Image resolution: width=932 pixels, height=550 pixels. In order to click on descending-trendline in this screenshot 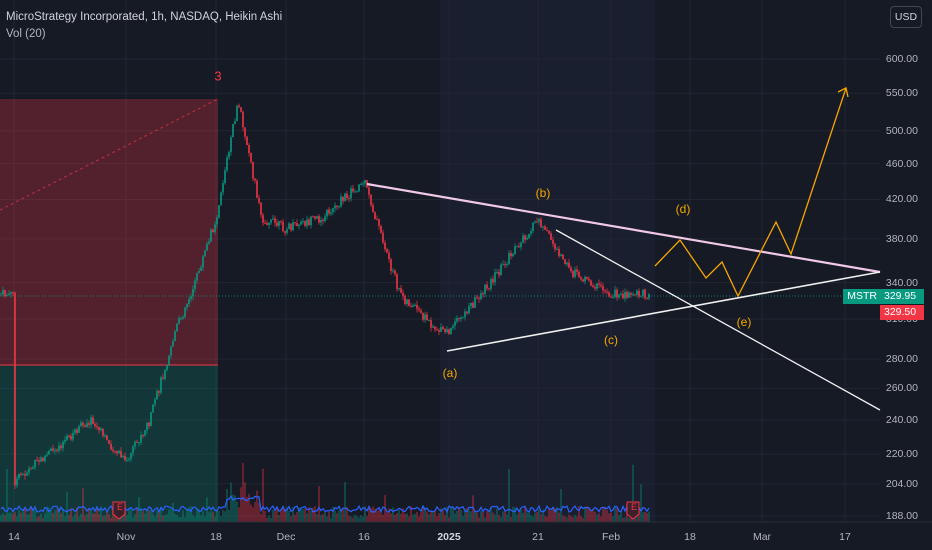, I will do `click(718, 320)`.